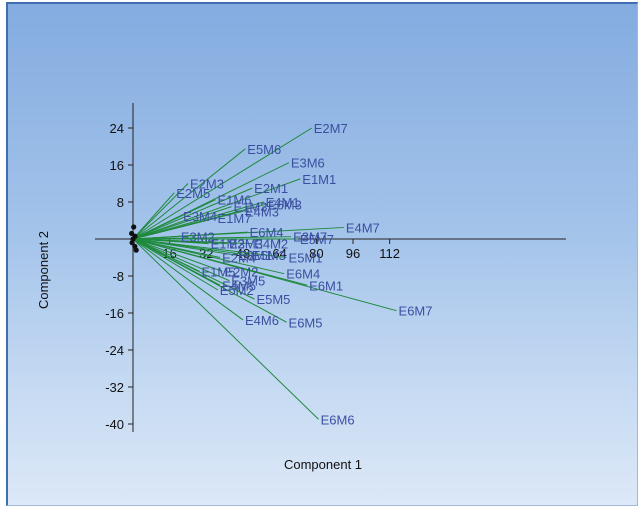 The width and height of the screenshot is (641, 508). I want to click on loading-label: E2M4, so click(239, 258).